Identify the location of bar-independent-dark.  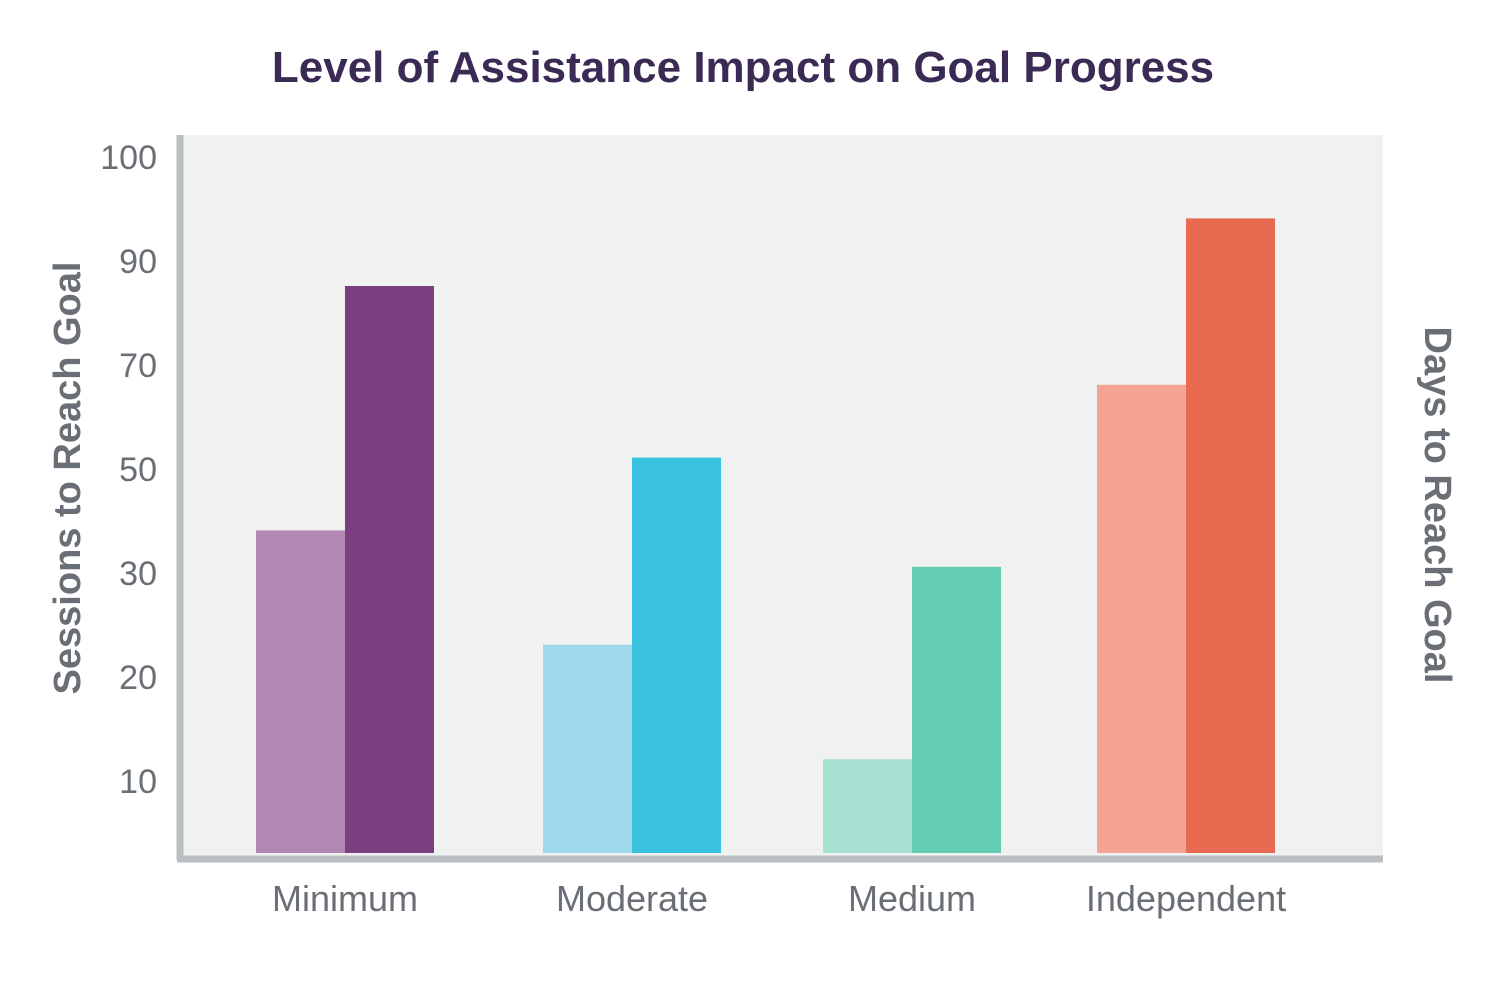
(1230, 535).